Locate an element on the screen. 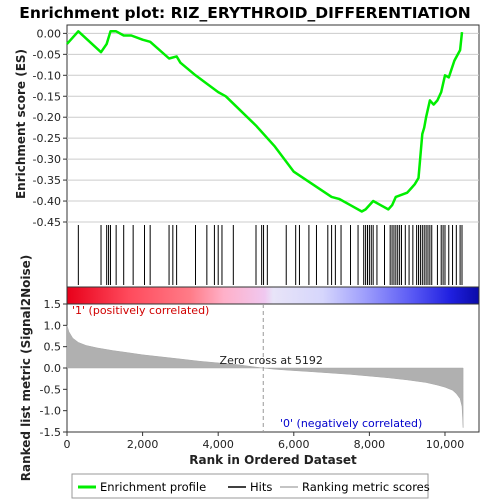 The height and width of the screenshot is (504, 500). legend-enrichment-label: Enrichment profile is located at coordinates (153, 487).